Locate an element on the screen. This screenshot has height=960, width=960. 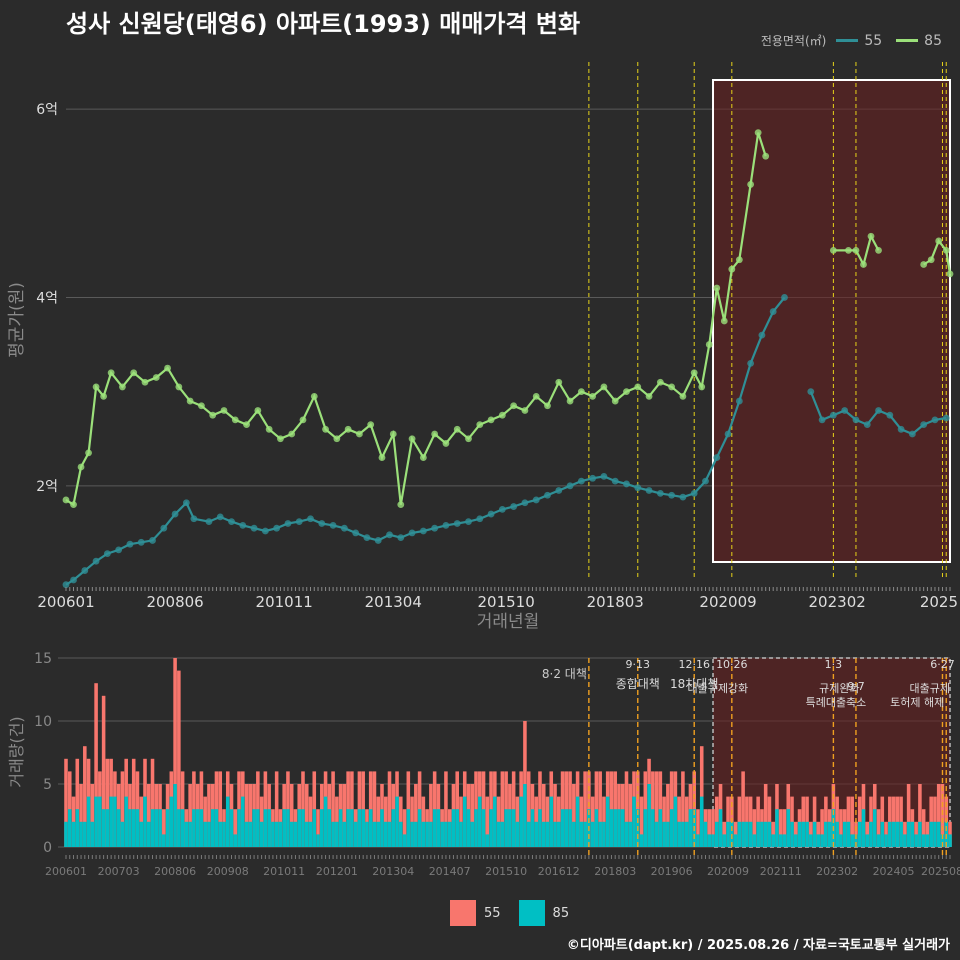
price-x-tick-label: 201510 is located at coordinates (505, 602).